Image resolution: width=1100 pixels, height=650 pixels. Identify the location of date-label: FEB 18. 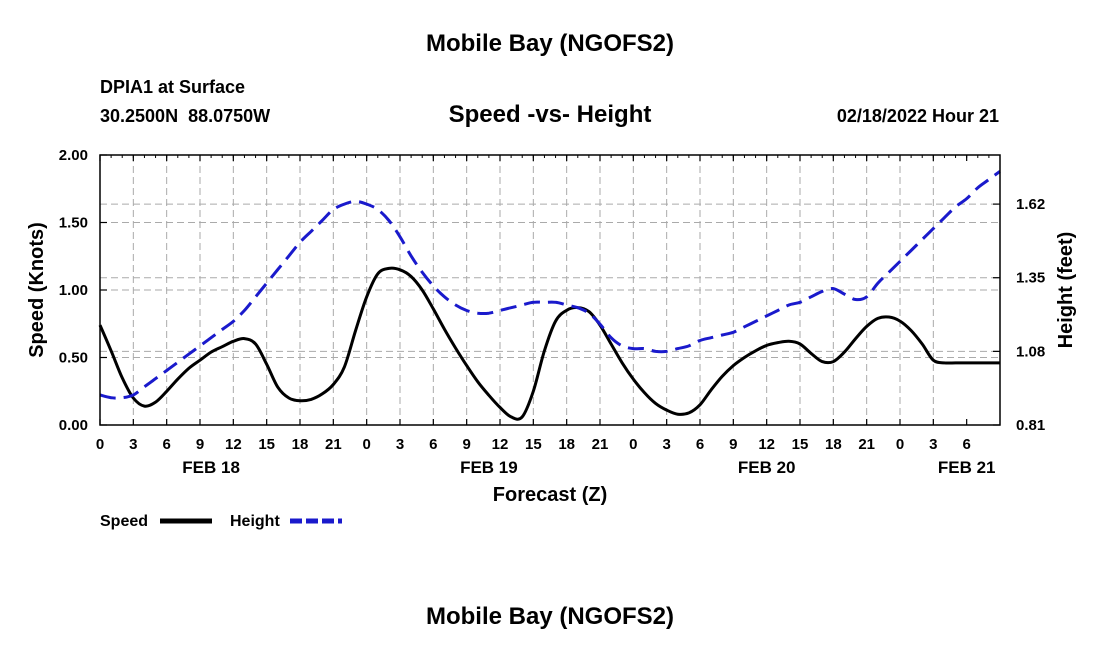
(211, 467).